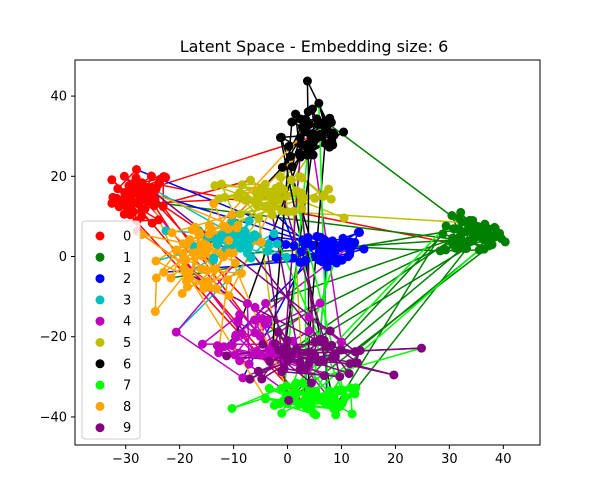 The image size is (600, 500). I want to click on series-8-segment, so click(223, 316).